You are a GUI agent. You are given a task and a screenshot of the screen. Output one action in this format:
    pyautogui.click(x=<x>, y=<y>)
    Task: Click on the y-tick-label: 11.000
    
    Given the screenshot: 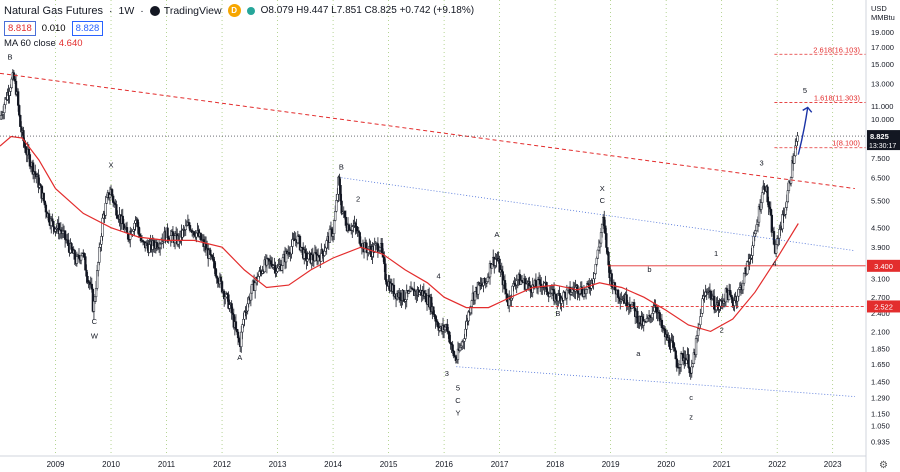 What is the action you would take?
    pyautogui.click(x=882, y=106)
    